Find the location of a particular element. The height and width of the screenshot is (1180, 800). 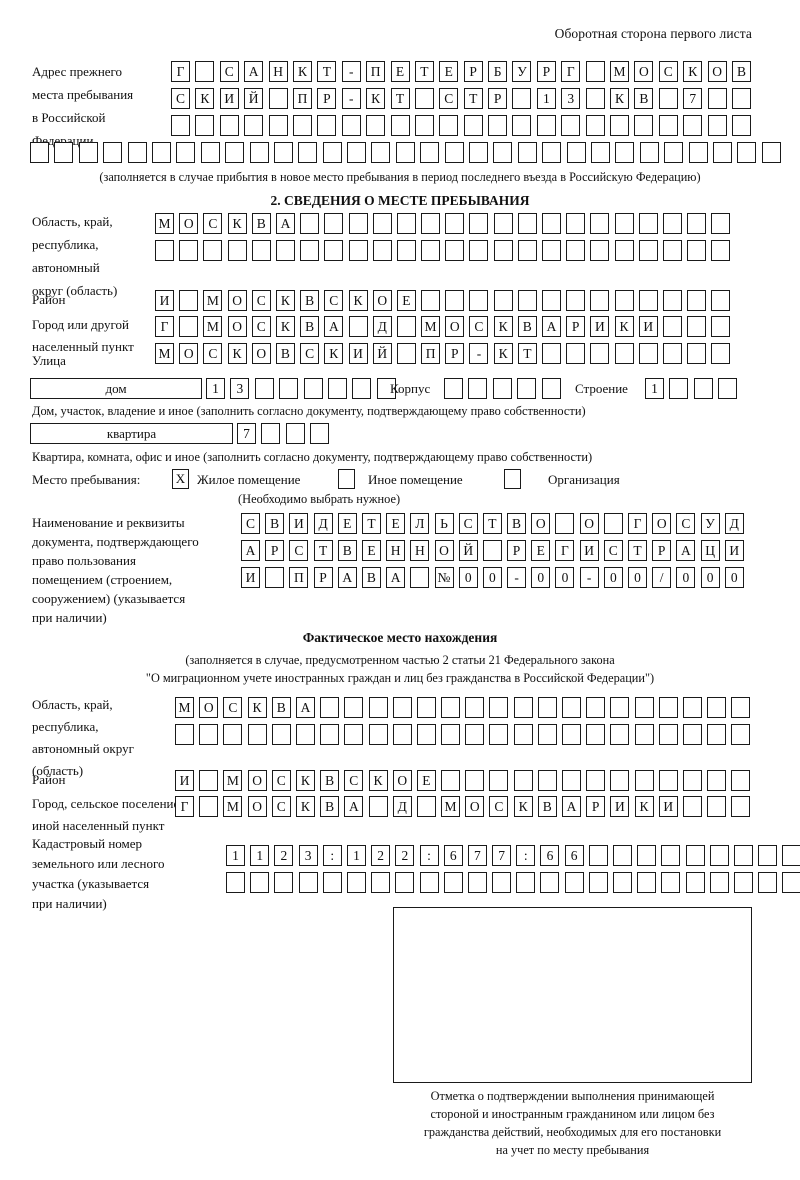

doc-r2-cell-20: Ц is located at coordinates (710, 550).